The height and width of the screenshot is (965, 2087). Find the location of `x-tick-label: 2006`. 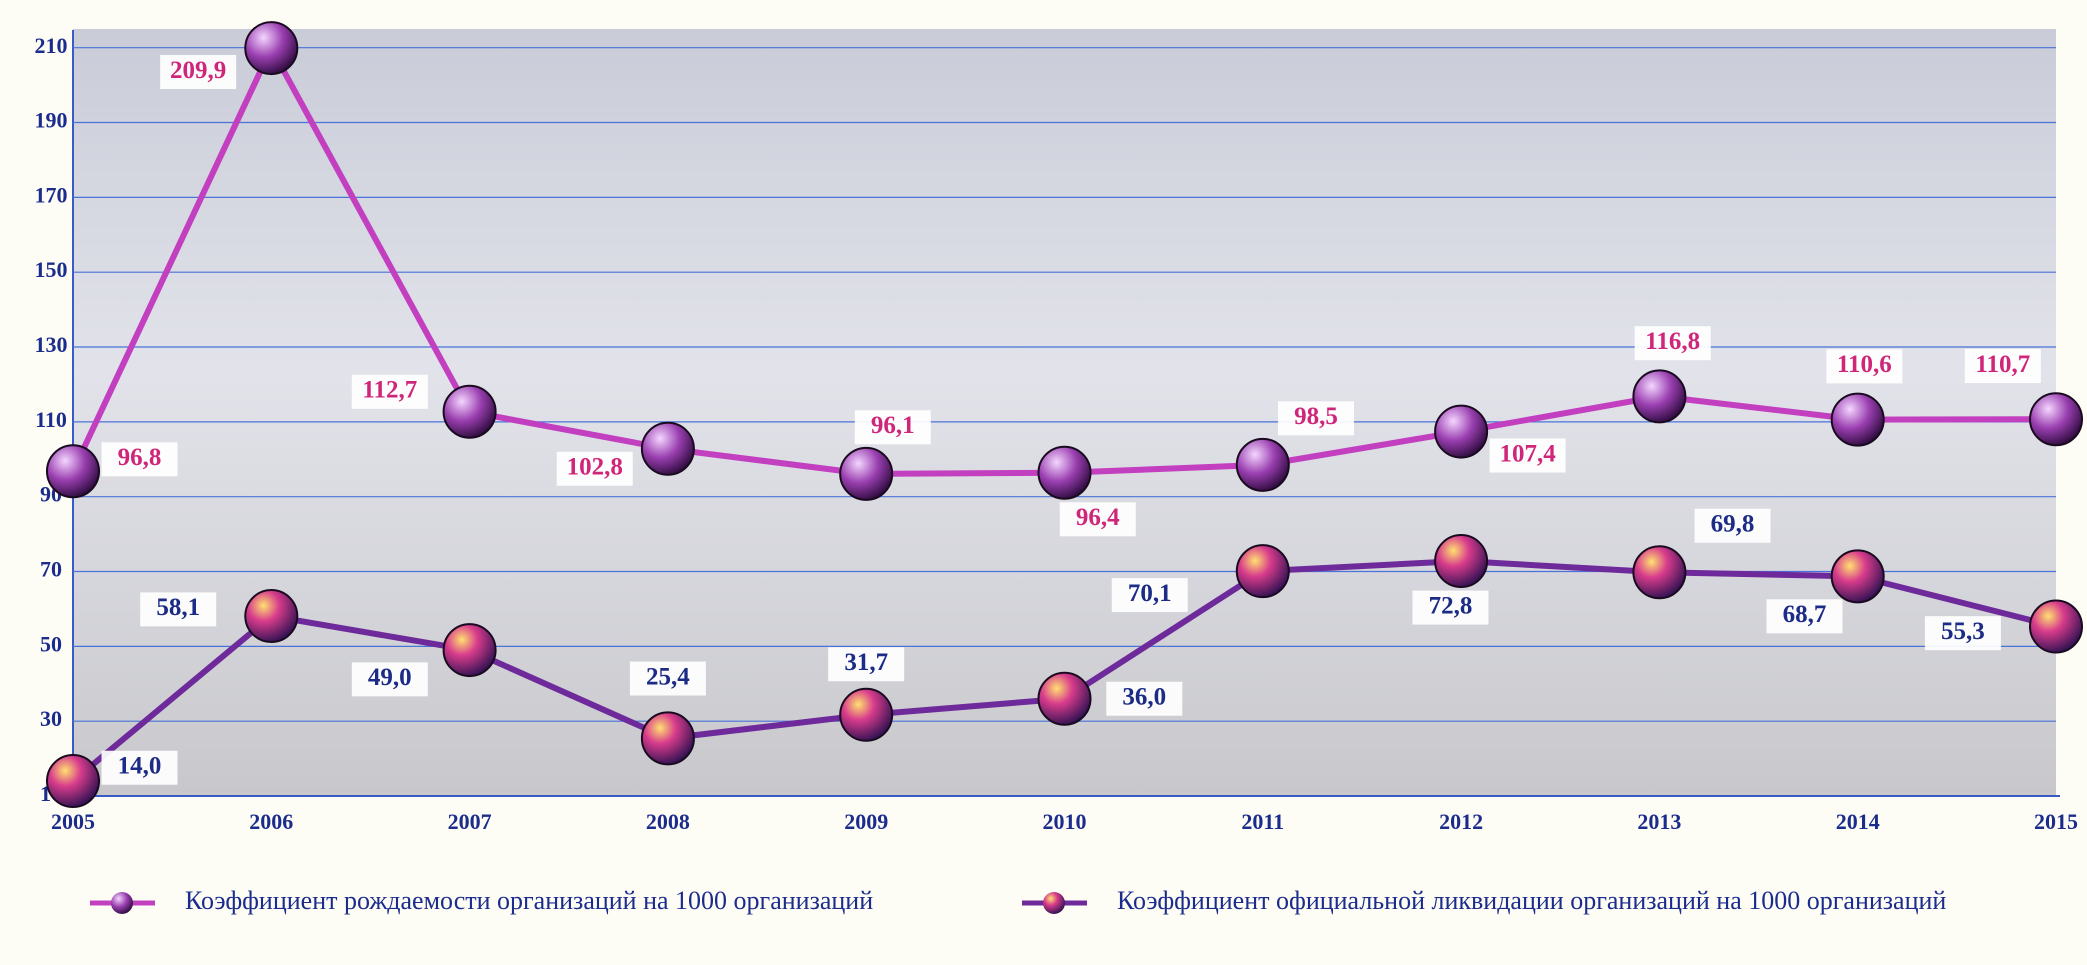

x-tick-label: 2006 is located at coordinates (271, 821).